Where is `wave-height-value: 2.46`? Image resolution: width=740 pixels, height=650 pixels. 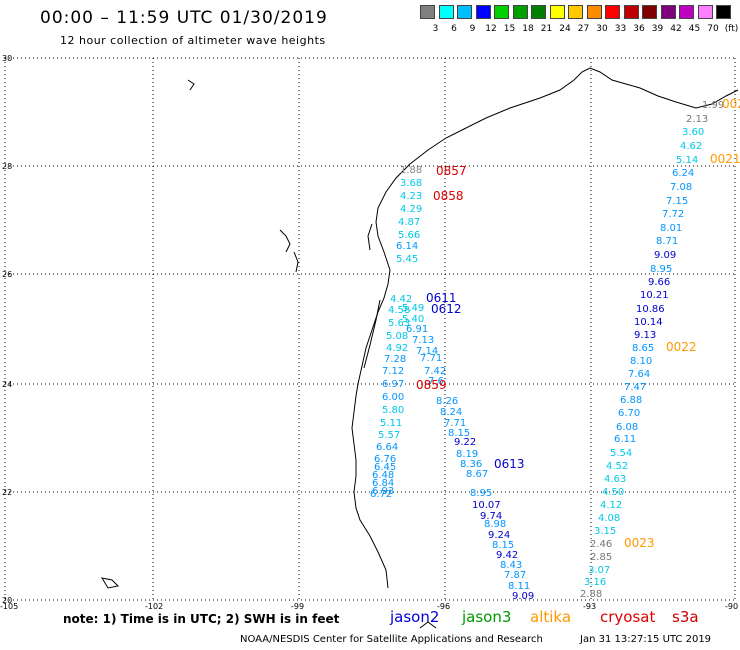 wave-height-value: 2.46 is located at coordinates (601, 544).